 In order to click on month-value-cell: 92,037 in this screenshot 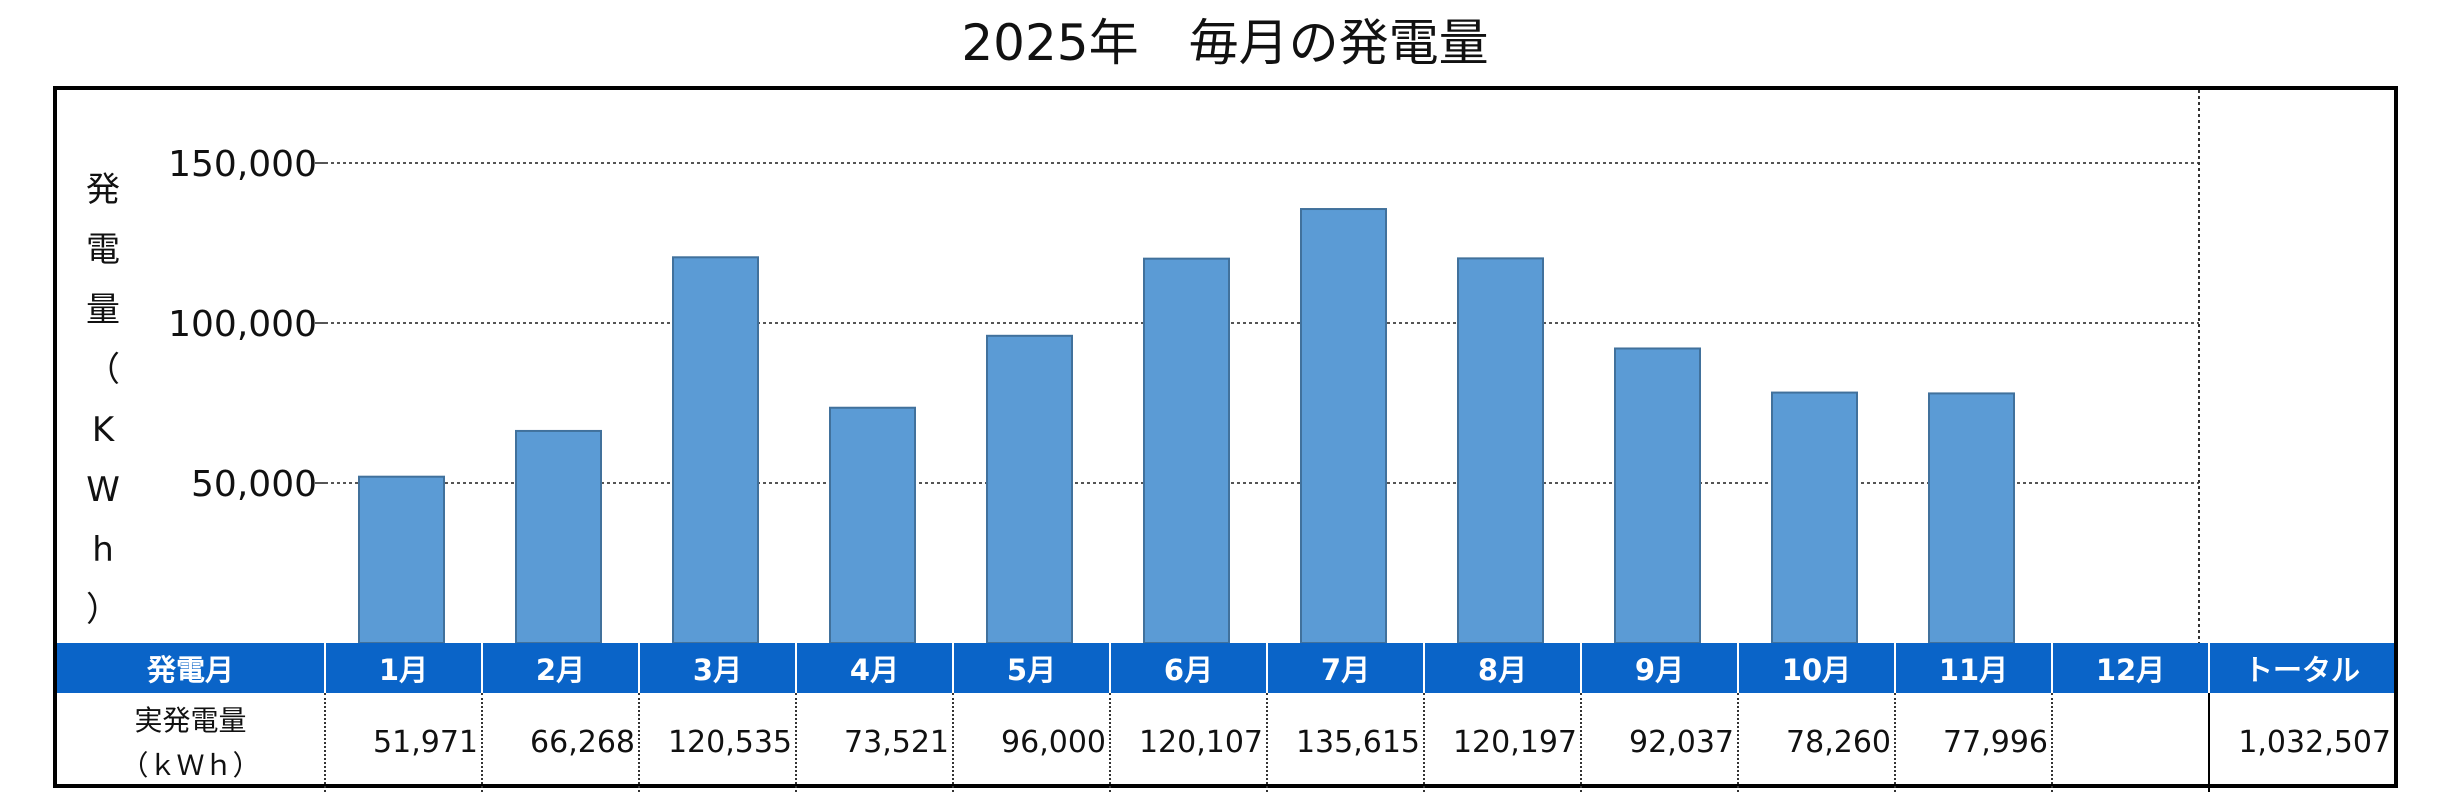, I will do `click(1659, 742)`.